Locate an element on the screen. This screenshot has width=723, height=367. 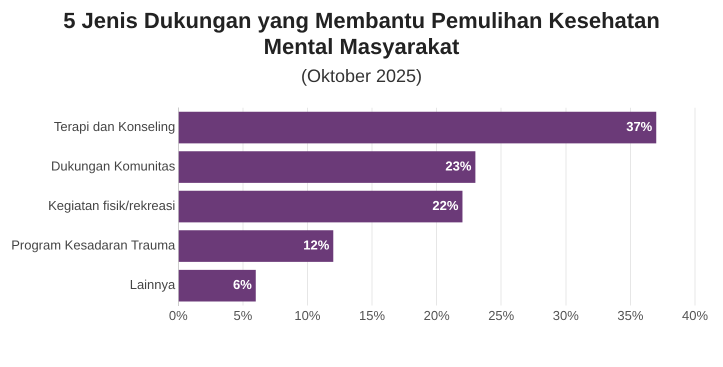
x-tick-label: 20% is located at coordinates (437, 315).